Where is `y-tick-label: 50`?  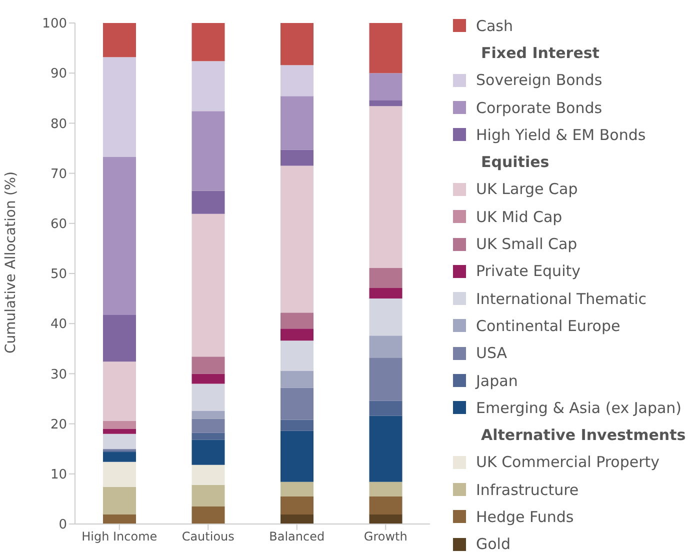 y-tick-label: 50 is located at coordinates (58, 274).